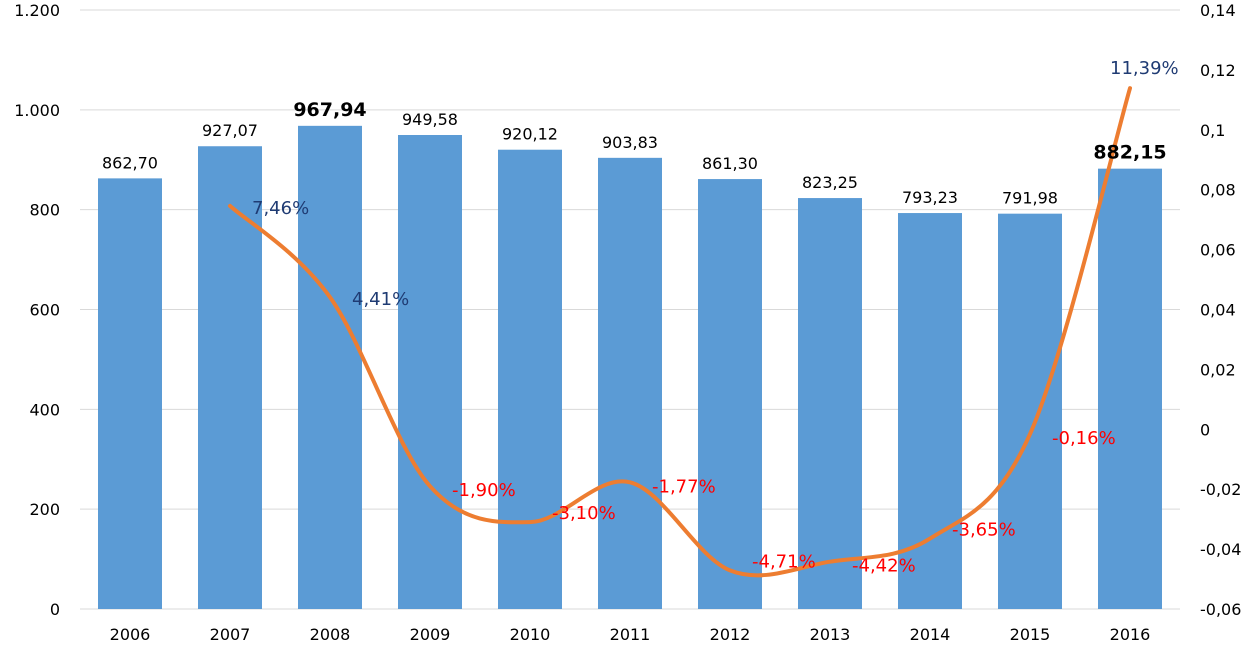 This screenshot has height=646, width=1257. I want to click on percent-change-label: 4,41%, so click(380, 299).